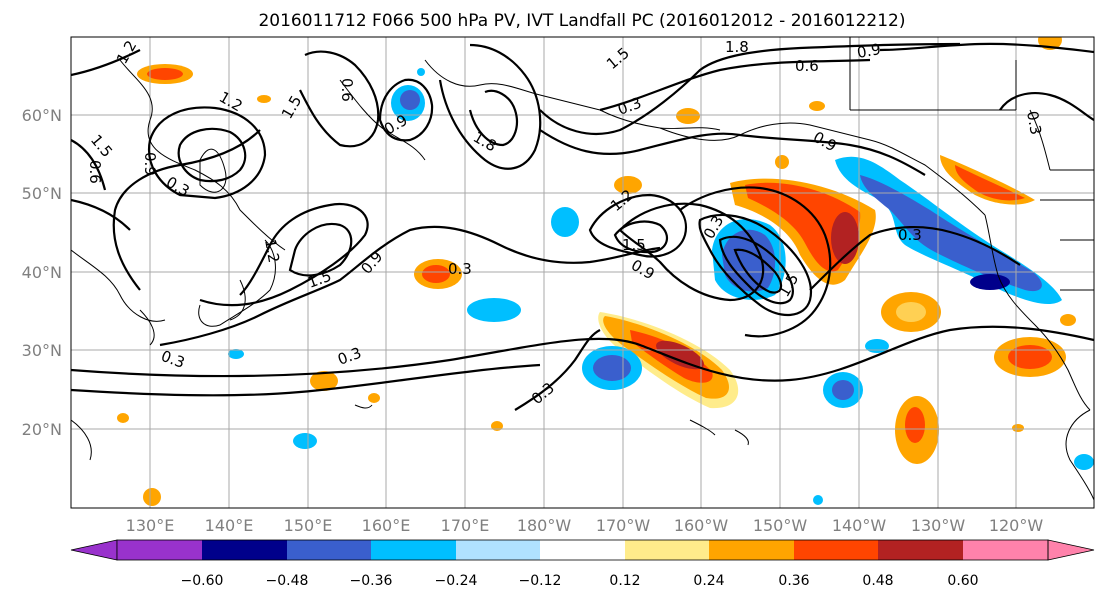  Describe the element at coordinates (1046, 106) in the screenshot. I see `pv-contour-0.3-canada` at that location.